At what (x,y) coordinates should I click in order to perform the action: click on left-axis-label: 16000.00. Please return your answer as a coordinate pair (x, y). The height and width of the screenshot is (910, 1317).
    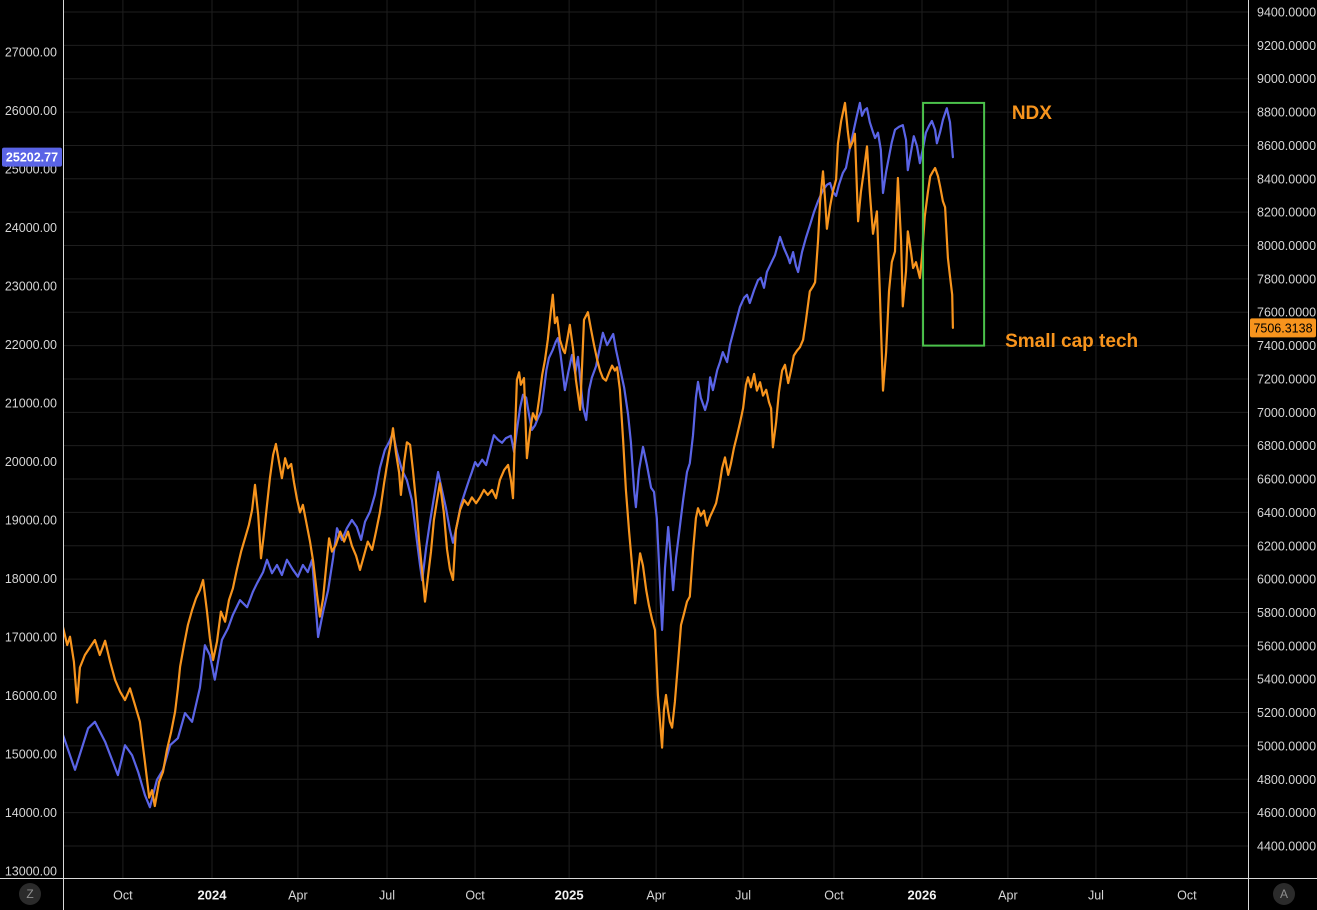
    Looking at the image, I should click on (31, 696).